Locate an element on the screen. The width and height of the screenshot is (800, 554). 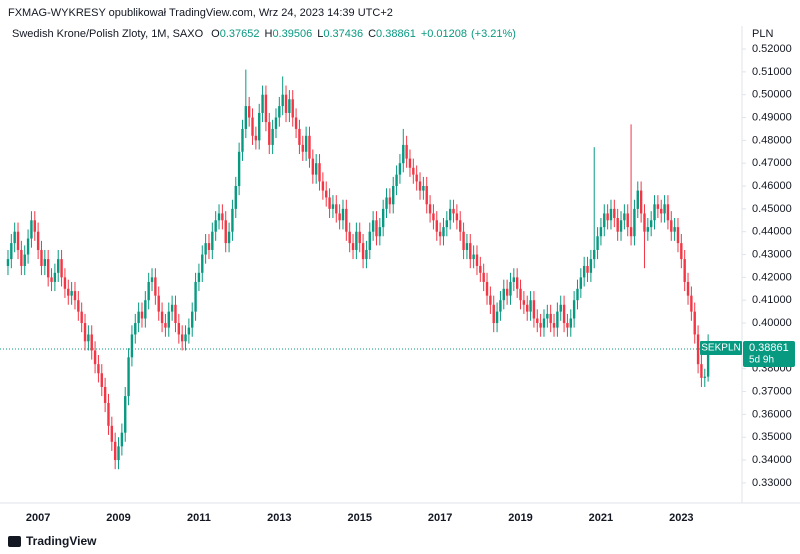
ohlc-value: 0.37652 is located at coordinates (240, 34).